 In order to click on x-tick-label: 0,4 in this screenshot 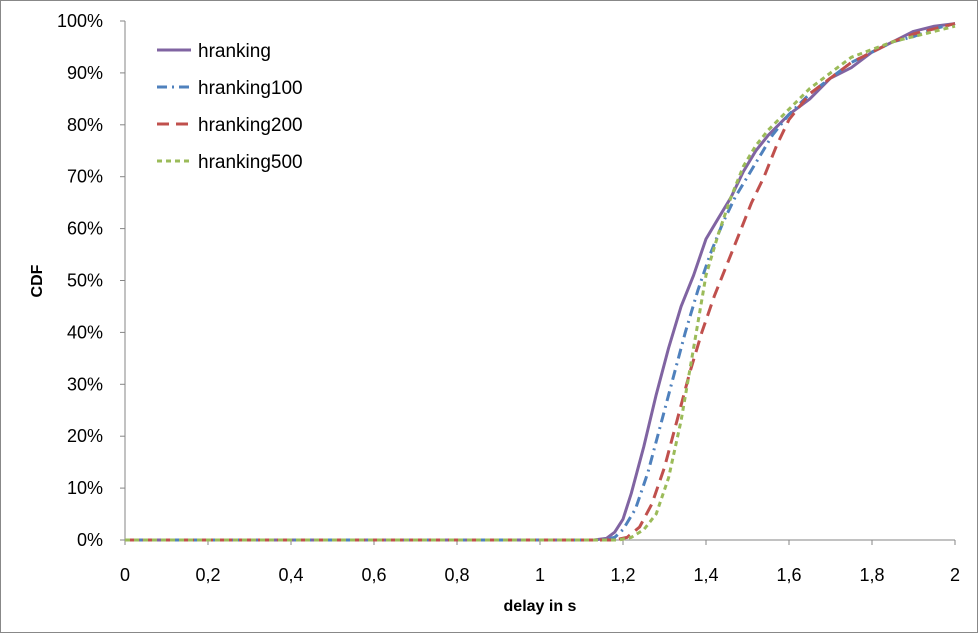, I will do `click(290, 575)`.